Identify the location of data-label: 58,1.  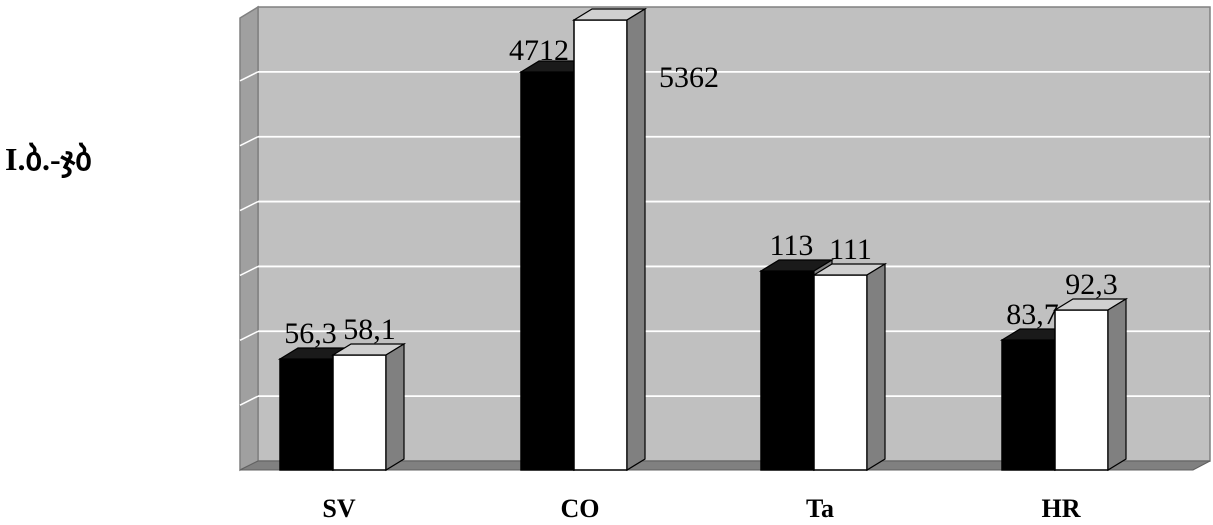
(369, 329).